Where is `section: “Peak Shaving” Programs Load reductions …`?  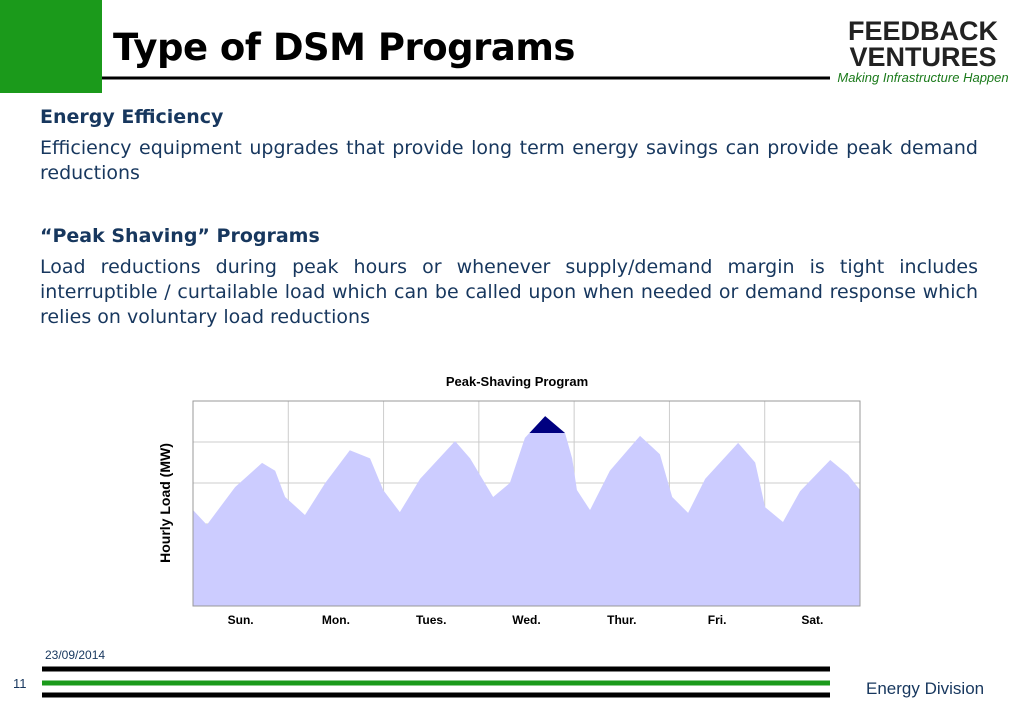 section: “Peak Shaving” Programs Load reductions … is located at coordinates (509, 277).